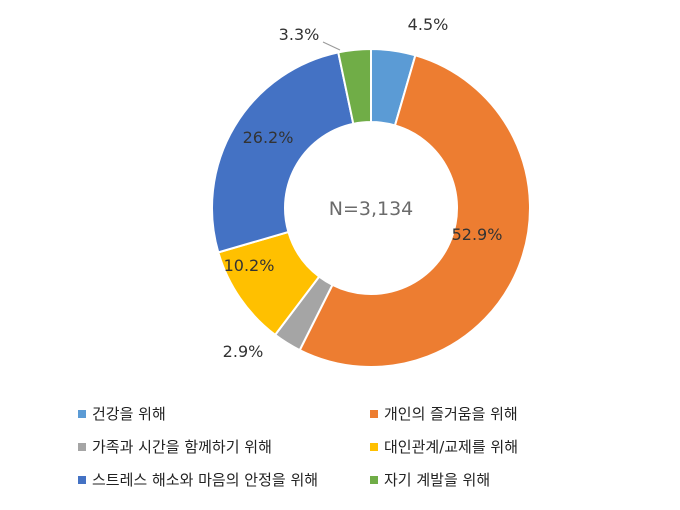  I want to click on legend-item-1: 건강을 위해, so click(122, 414).